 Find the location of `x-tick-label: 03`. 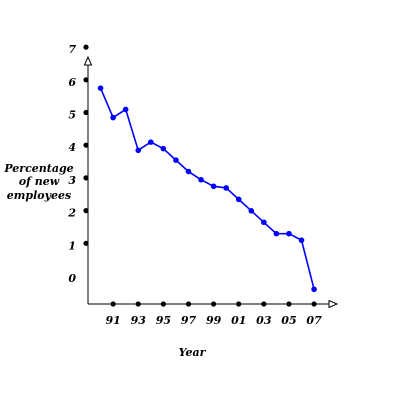

x-tick-label: 03 is located at coordinates (264, 320).